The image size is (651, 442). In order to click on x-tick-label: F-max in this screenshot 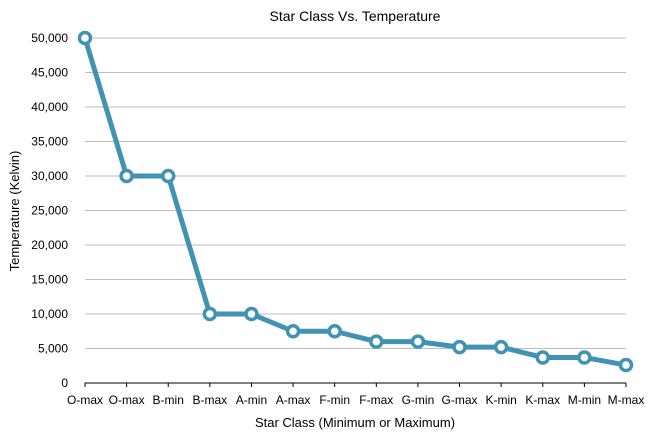, I will do `click(376, 400)`.